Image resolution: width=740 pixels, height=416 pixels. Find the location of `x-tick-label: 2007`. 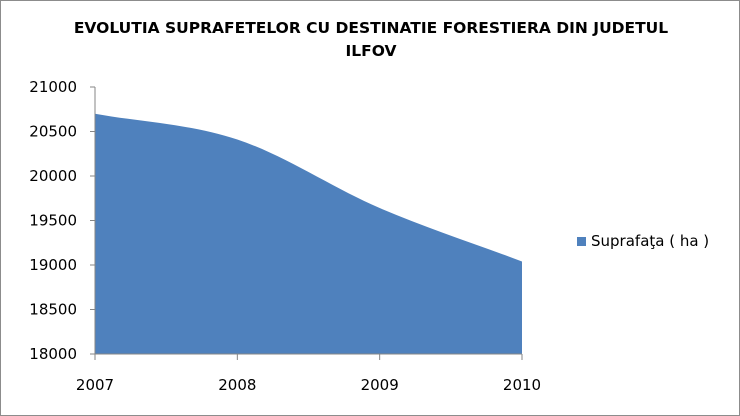

x-tick-label: 2007 is located at coordinates (95, 385).